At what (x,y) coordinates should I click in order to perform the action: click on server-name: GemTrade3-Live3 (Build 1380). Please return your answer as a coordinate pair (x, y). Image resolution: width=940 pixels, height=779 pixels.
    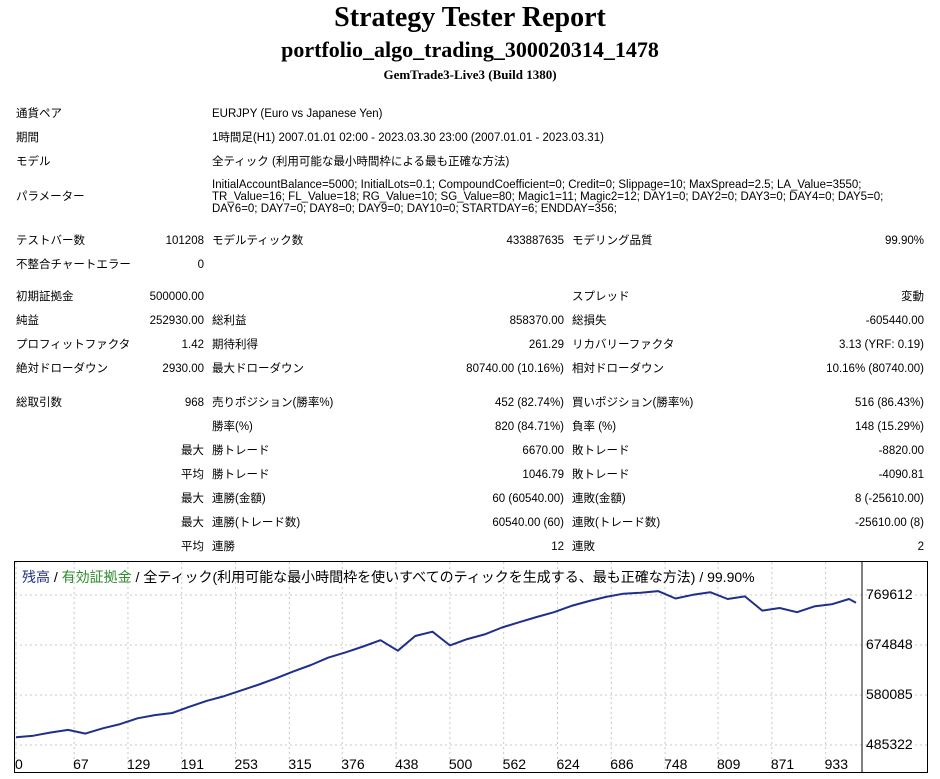
    Looking at the image, I should click on (470, 74).